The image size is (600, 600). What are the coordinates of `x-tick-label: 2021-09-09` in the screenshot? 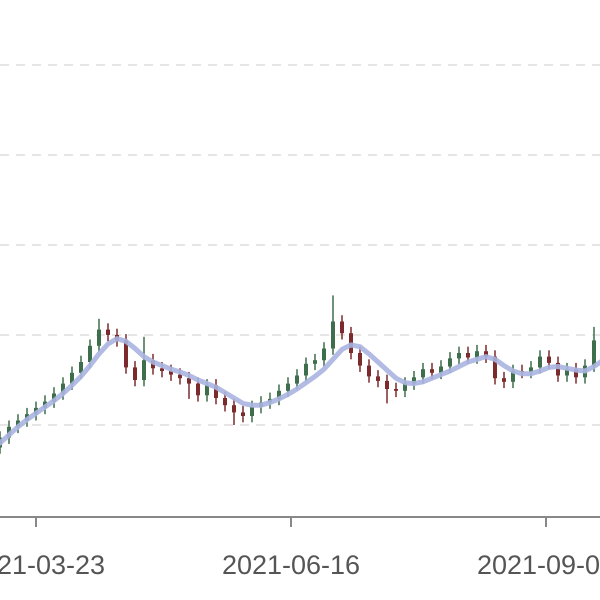 It's located at (538, 565).